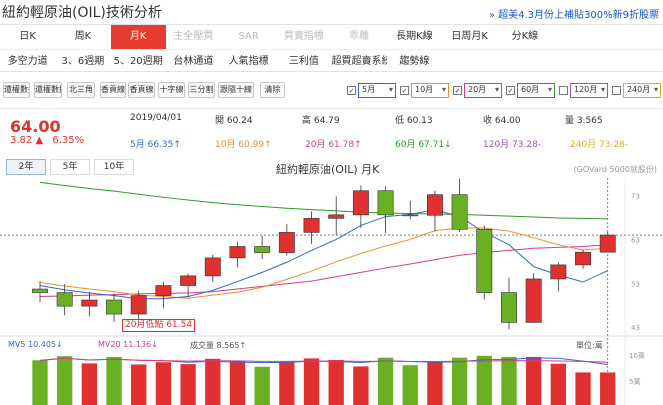 The width and height of the screenshot is (663, 405). What do you see at coordinates (113, 90) in the screenshot?
I see `toolbar-button-3: 香頁線` at bounding box center [113, 90].